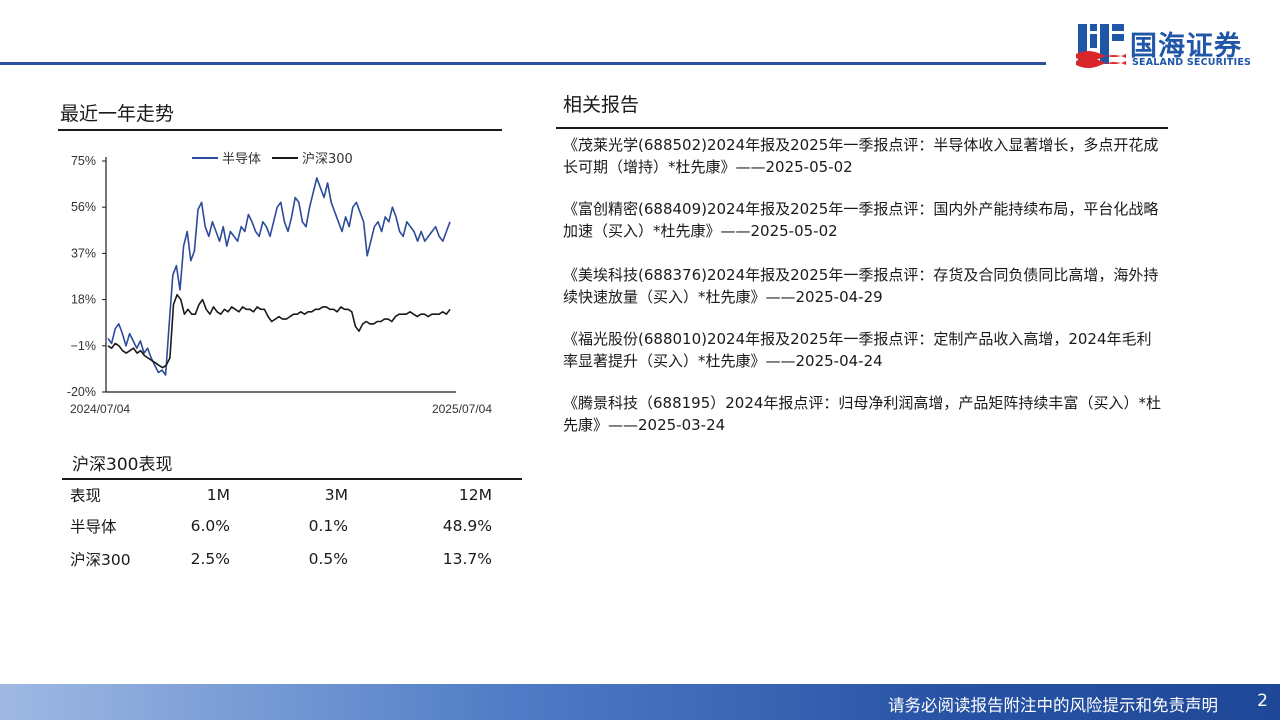  Describe the element at coordinates (241, 159) in the screenshot. I see `legend-label: 半导体` at that location.